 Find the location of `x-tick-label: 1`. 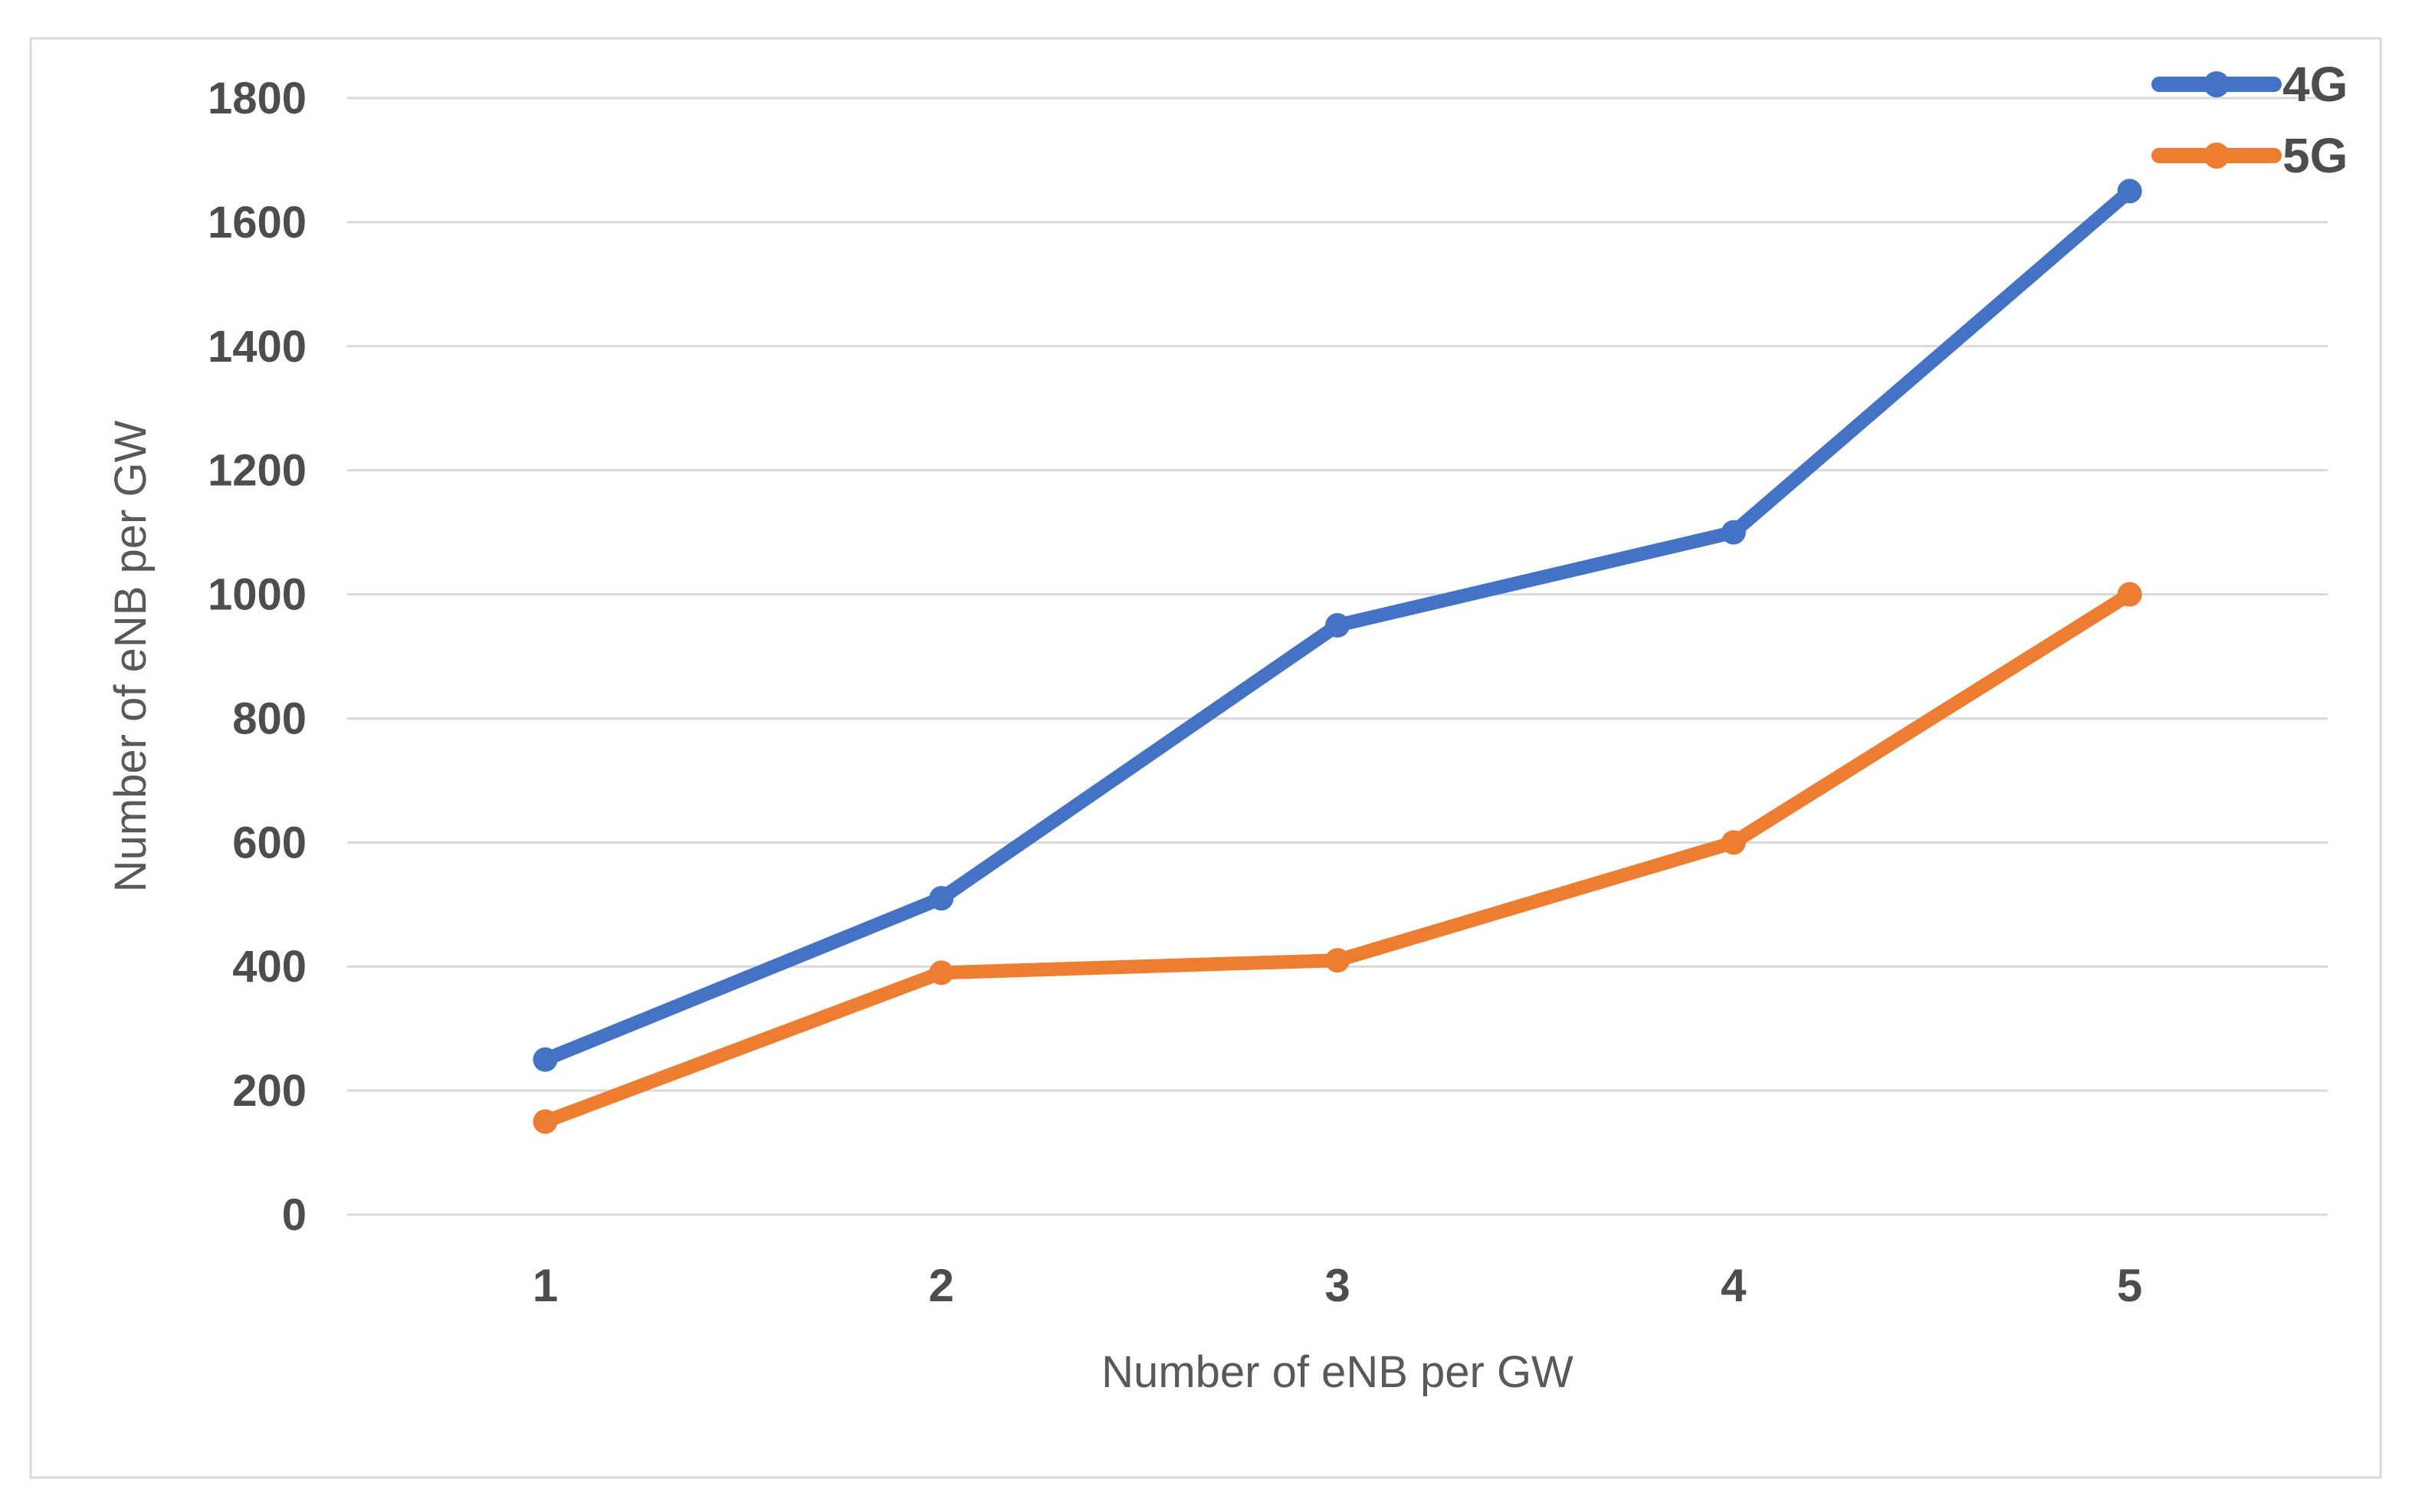

x-tick-label: 1 is located at coordinates (545, 1285).